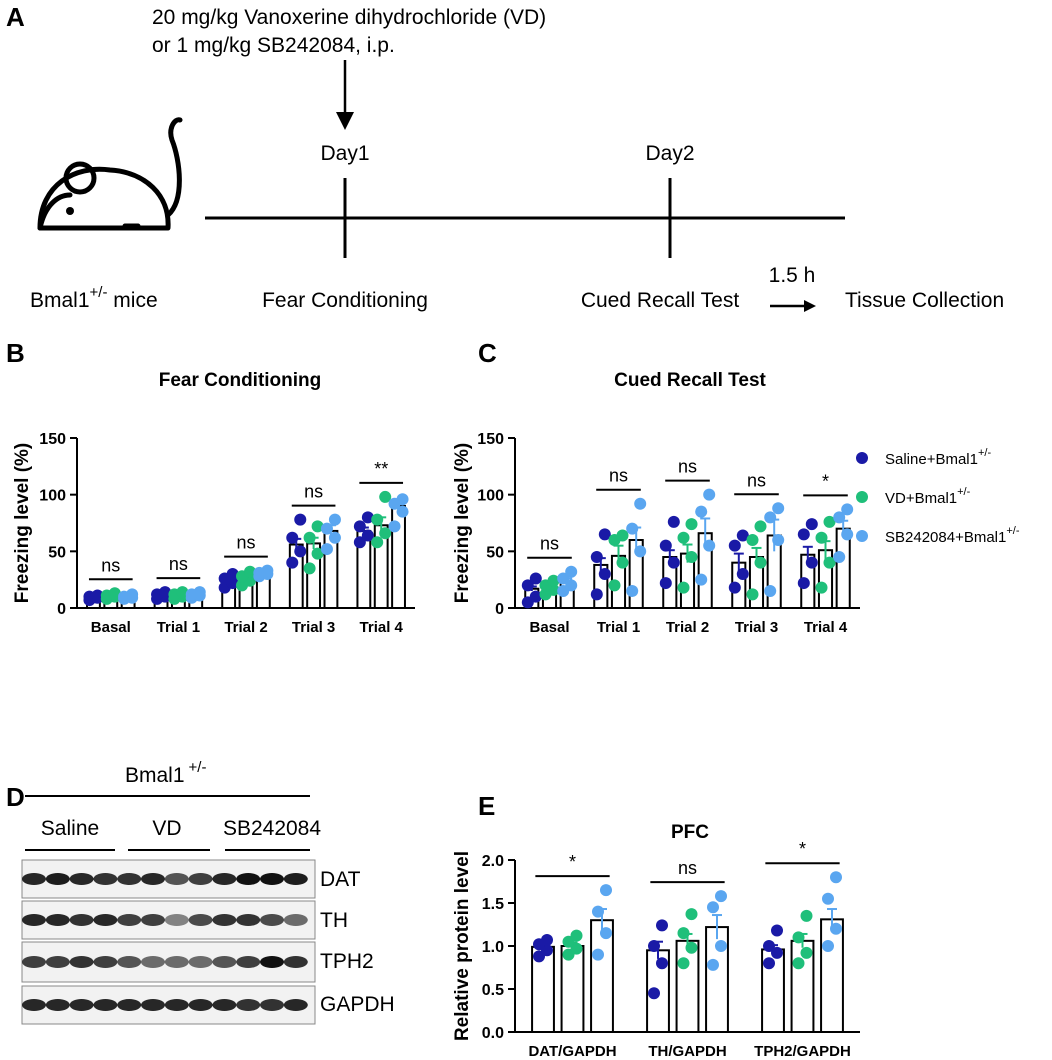 The height and width of the screenshot is (1060, 1052). I want to click on step-label: Cued Recall Test, so click(660, 300).